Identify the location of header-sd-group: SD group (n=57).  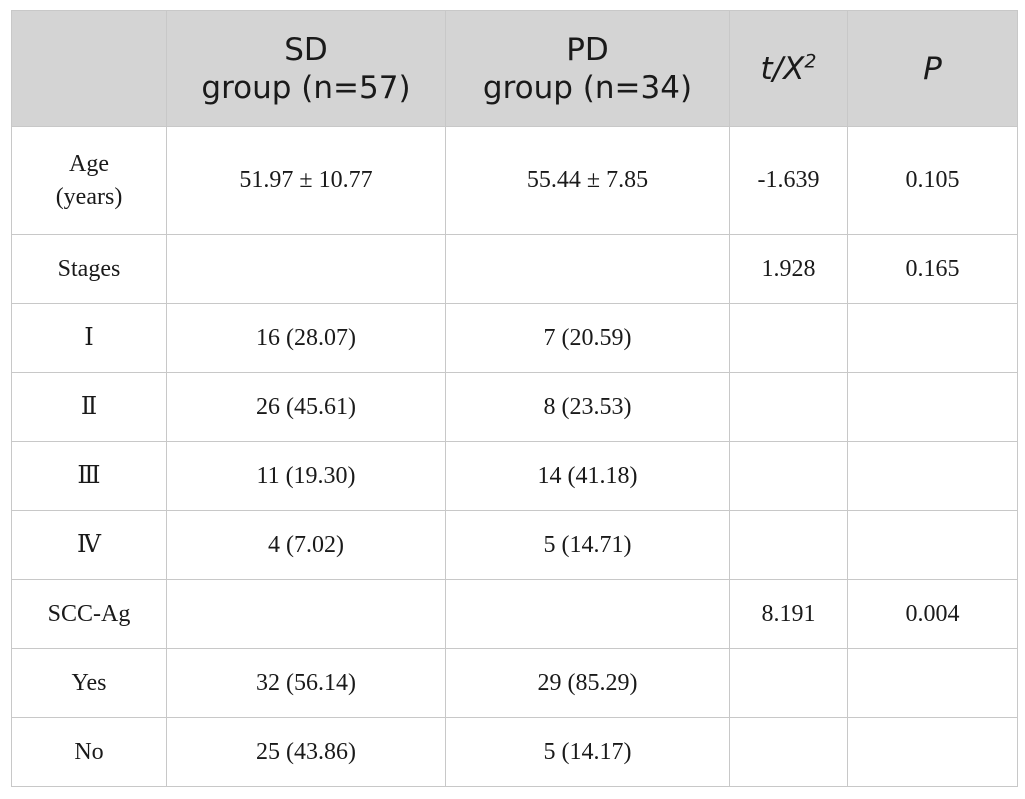
(306, 68).